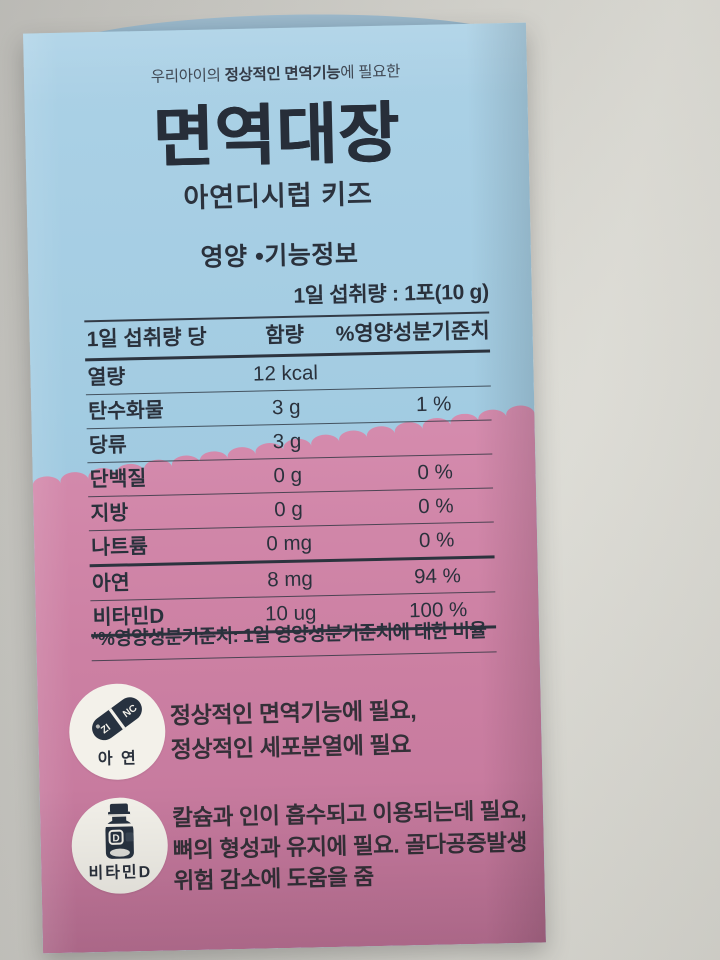 The height and width of the screenshot is (960, 720). What do you see at coordinates (279, 256) in the screenshot?
I see `nutrition-section-title: 영양 •기능정보` at bounding box center [279, 256].